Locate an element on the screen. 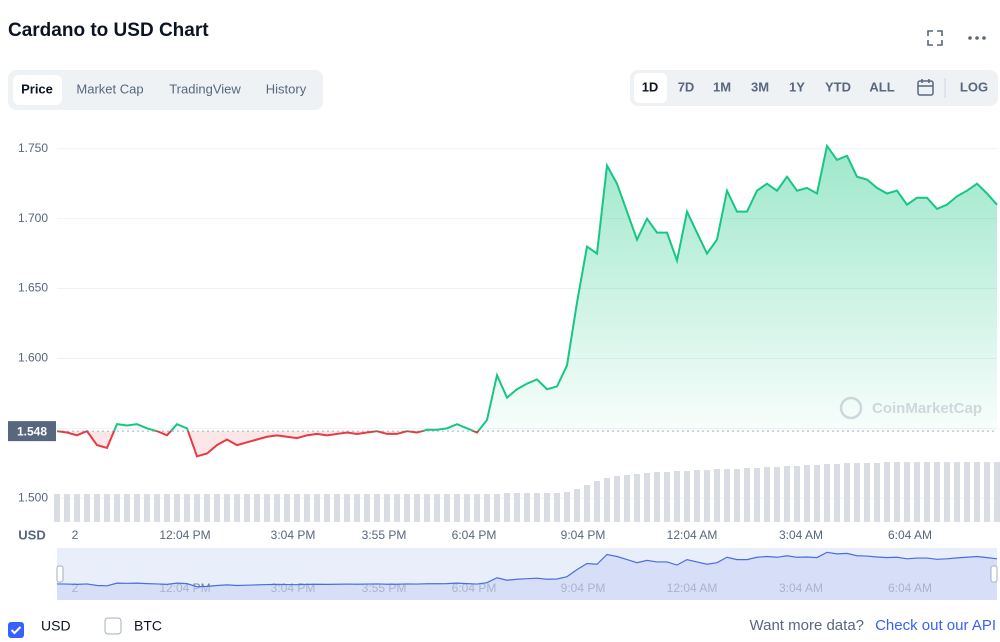 This screenshot has height=642, width=1000. range-button: 1M is located at coordinates (722, 86).